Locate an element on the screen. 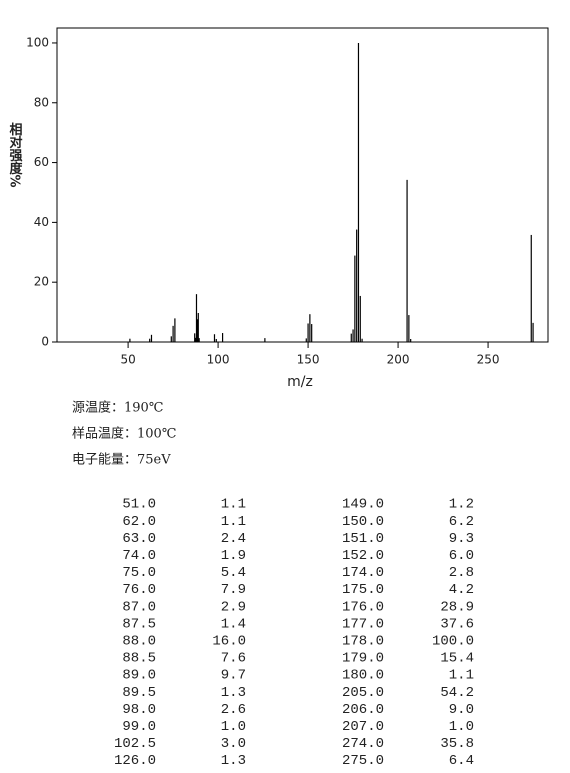  y-axis-label: 相对强度% is located at coordinates (15, 155).